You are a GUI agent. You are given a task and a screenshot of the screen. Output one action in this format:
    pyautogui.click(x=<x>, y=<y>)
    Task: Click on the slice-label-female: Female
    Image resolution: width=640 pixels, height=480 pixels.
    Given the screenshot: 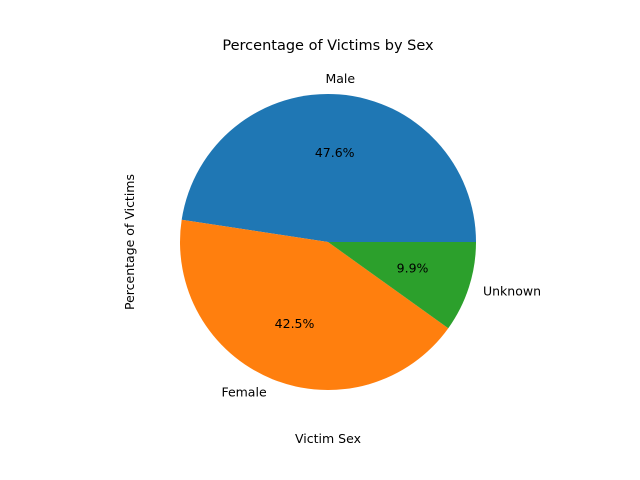 What is the action you would take?
    pyautogui.click(x=244, y=391)
    